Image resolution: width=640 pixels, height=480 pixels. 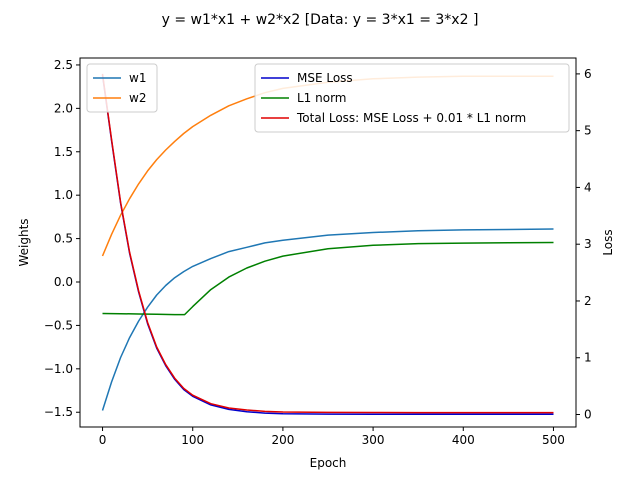 What do you see at coordinates (24, 242) in the screenshot?
I see `y-axis-label-left: Weights` at bounding box center [24, 242].